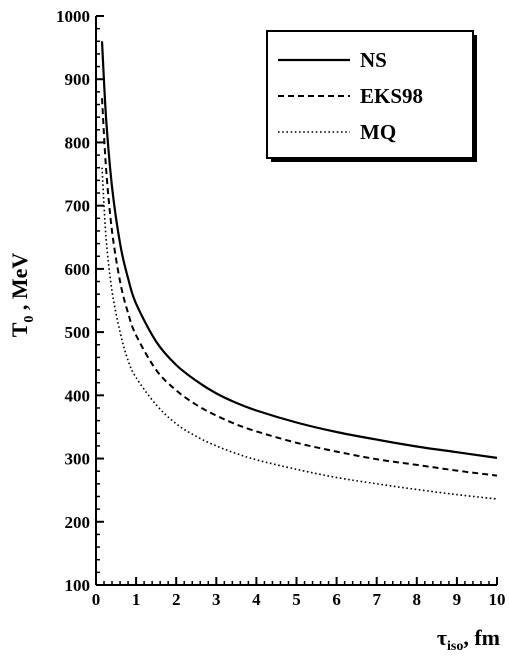 Image resolution: width=509 pixels, height=656 pixels. I want to click on y-tick-label: 100, so click(78, 585).